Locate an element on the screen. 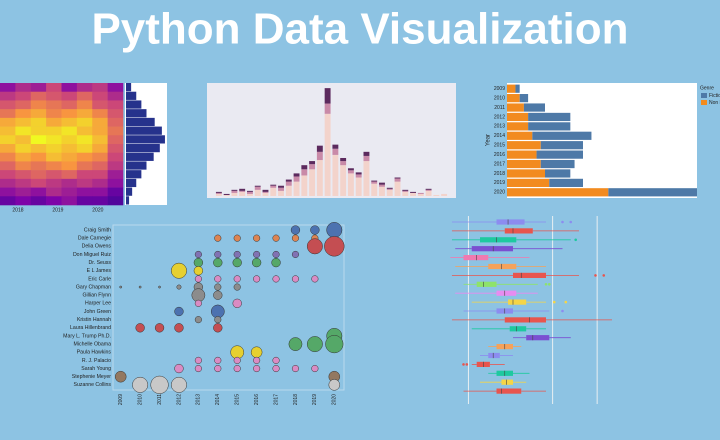  legend-swatch is located at coordinates (704, 102).